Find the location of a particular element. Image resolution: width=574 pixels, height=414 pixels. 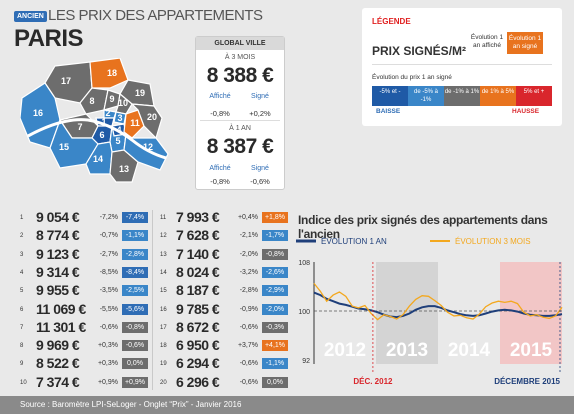

arr-number: 8 is located at coordinates (22, 346).